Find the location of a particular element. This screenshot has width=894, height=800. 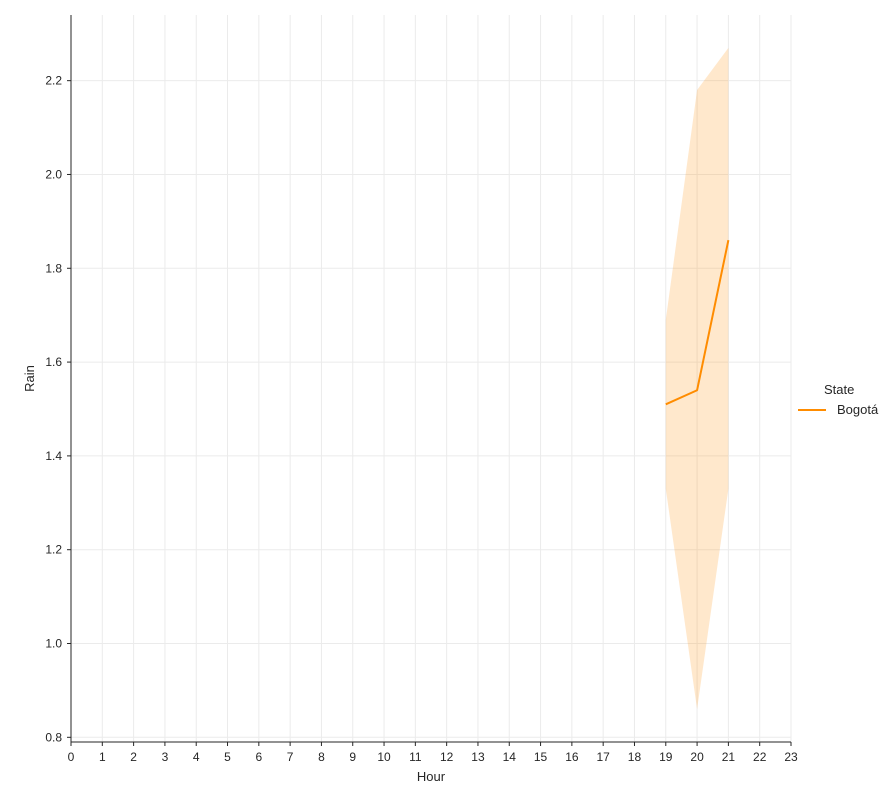

y-tick-label: 1.6 is located at coordinates (53, 362).